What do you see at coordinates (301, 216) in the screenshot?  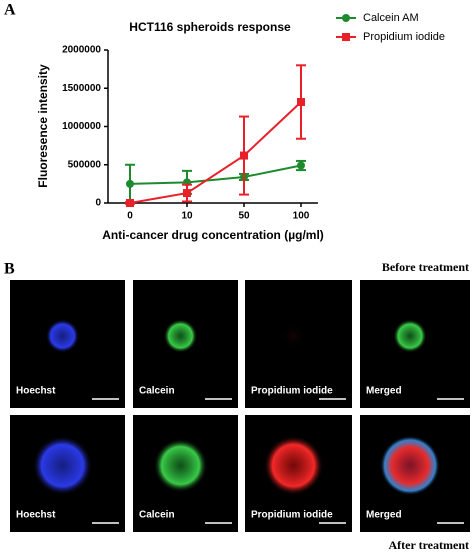 I see `x-tick-label: 100` at bounding box center [301, 216].